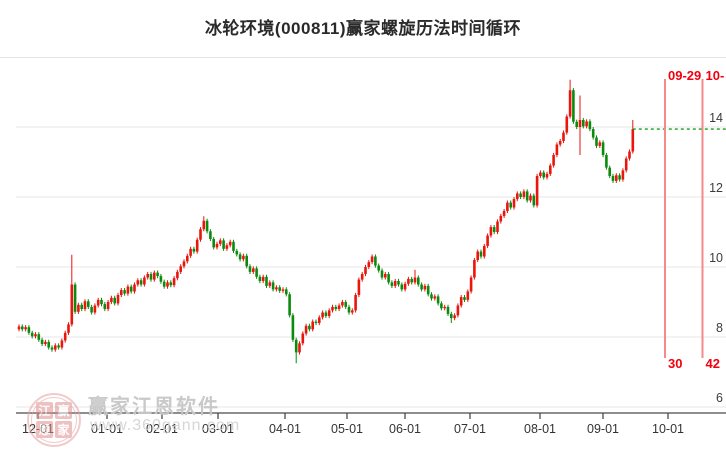 The width and height of the screenshot is (726, 450). Describe the element at coordinates (716, 118) in the screenshot. I see `y-axis-label: 14` at that location.